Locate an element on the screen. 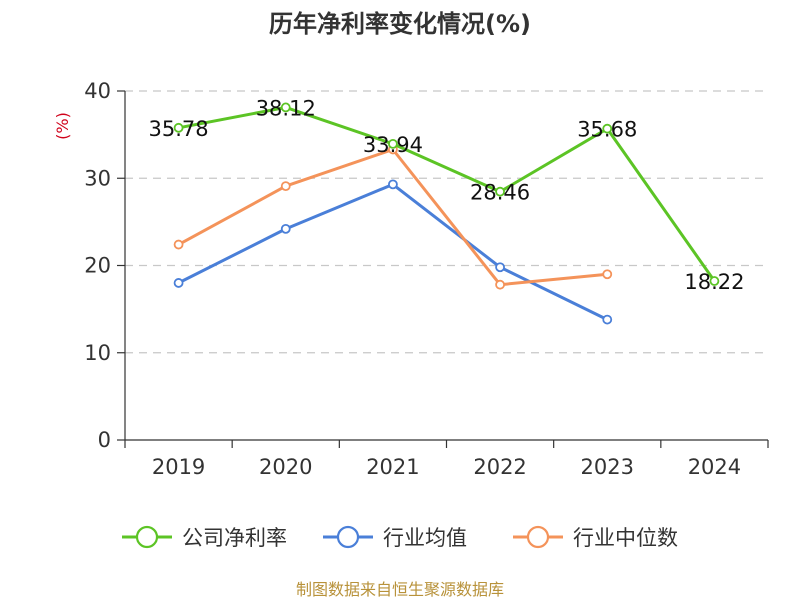  y-tick-label: 20 is located at coordinates (97, 266).